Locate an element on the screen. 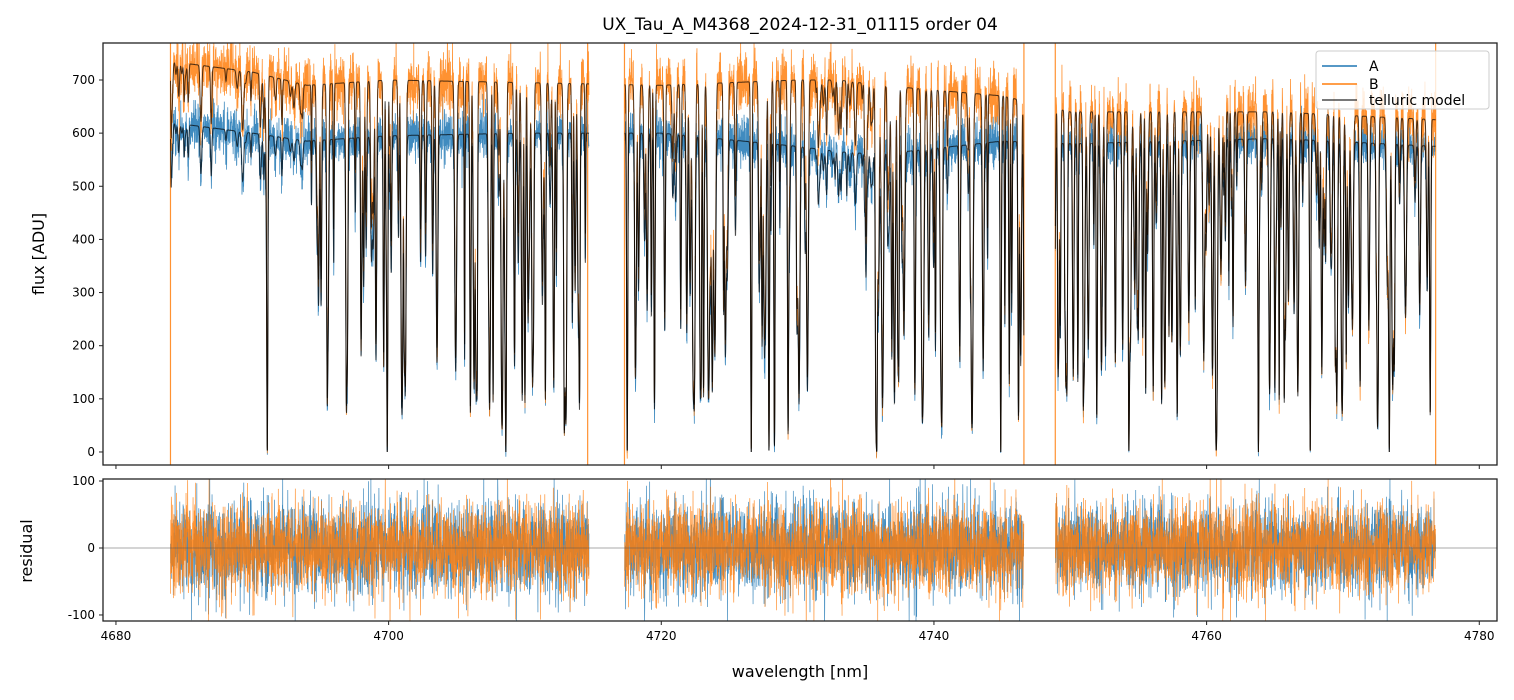 The image size is (1514, 700). legend-box is located at coordinates (1402, 80).